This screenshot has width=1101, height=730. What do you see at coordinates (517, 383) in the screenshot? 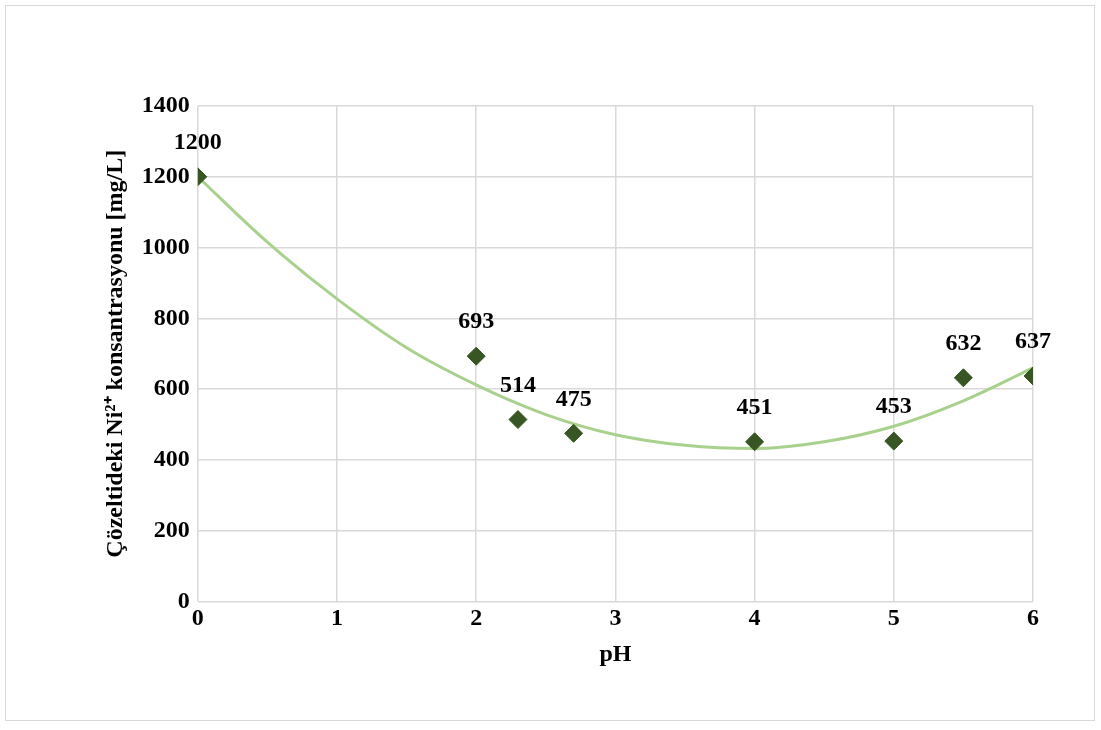
I see `data-label: 514` at bounding box center [517, 383].